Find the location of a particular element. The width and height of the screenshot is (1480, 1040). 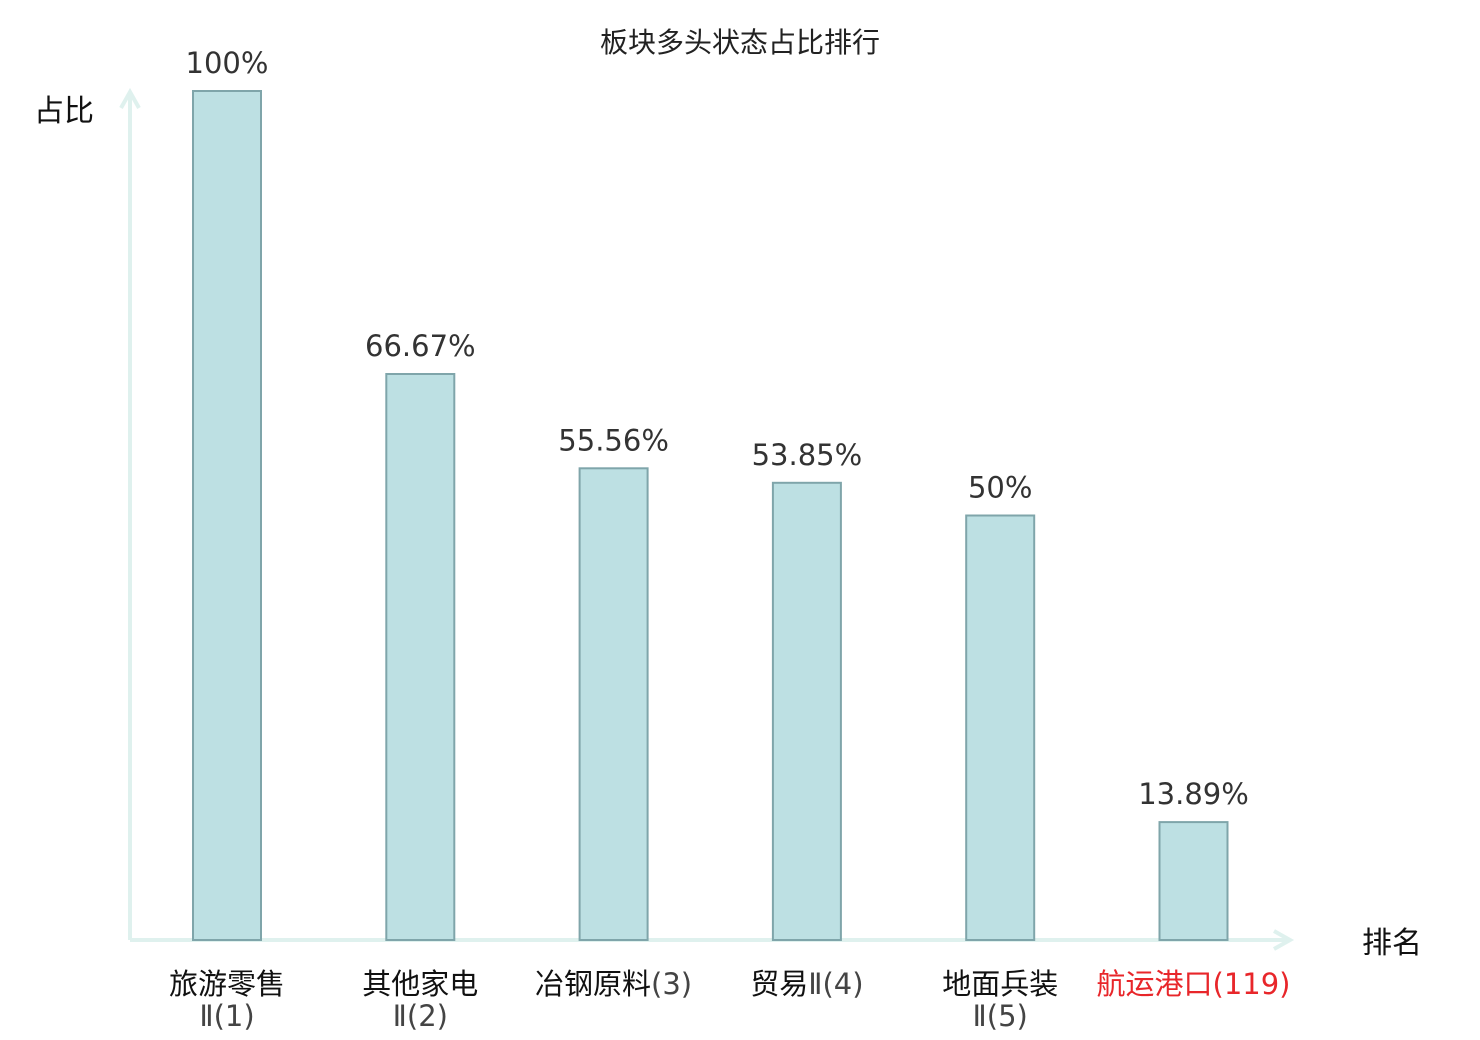

category-label: Ⅱ(1) is located at coordinates (226, 1016).